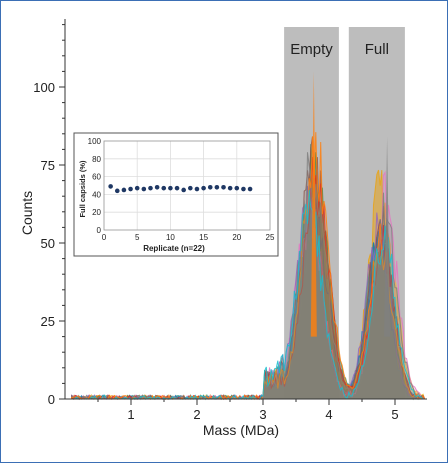 This screenshot has height=467, width=448. What do you see at coordinates (96, 212) in the screenshot?
I see `inset-y-tick-label: 20` at bounding box center [96, 212].